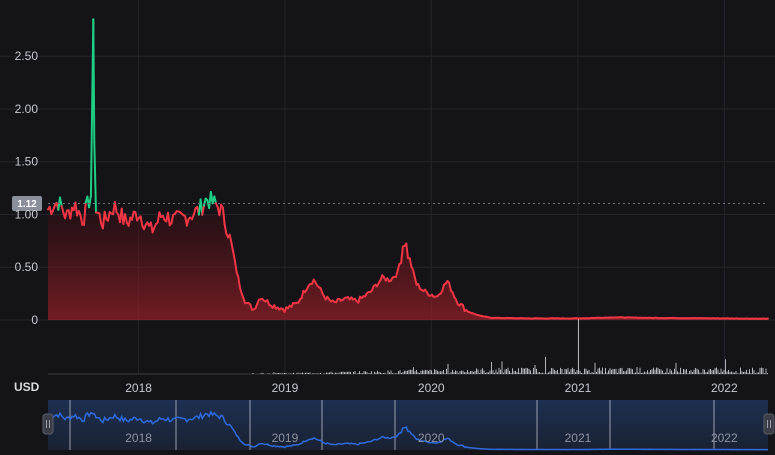  Describe the element at coordinates (27, 56) in the screenshot. I see `y-tick-label: 2.50` at that location.